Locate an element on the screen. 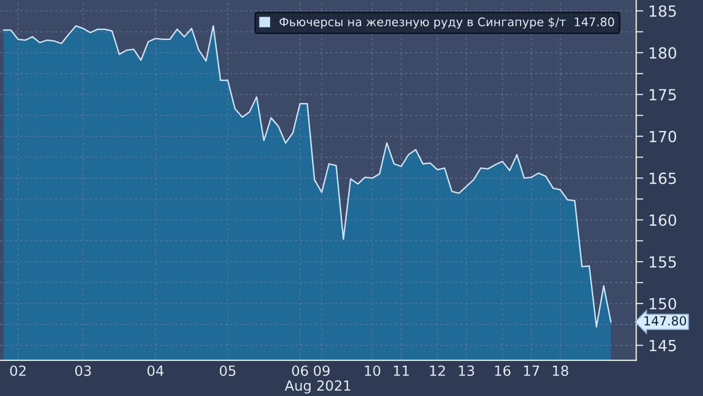  y-tick-label: 165 is located at coordinates (663, 178).